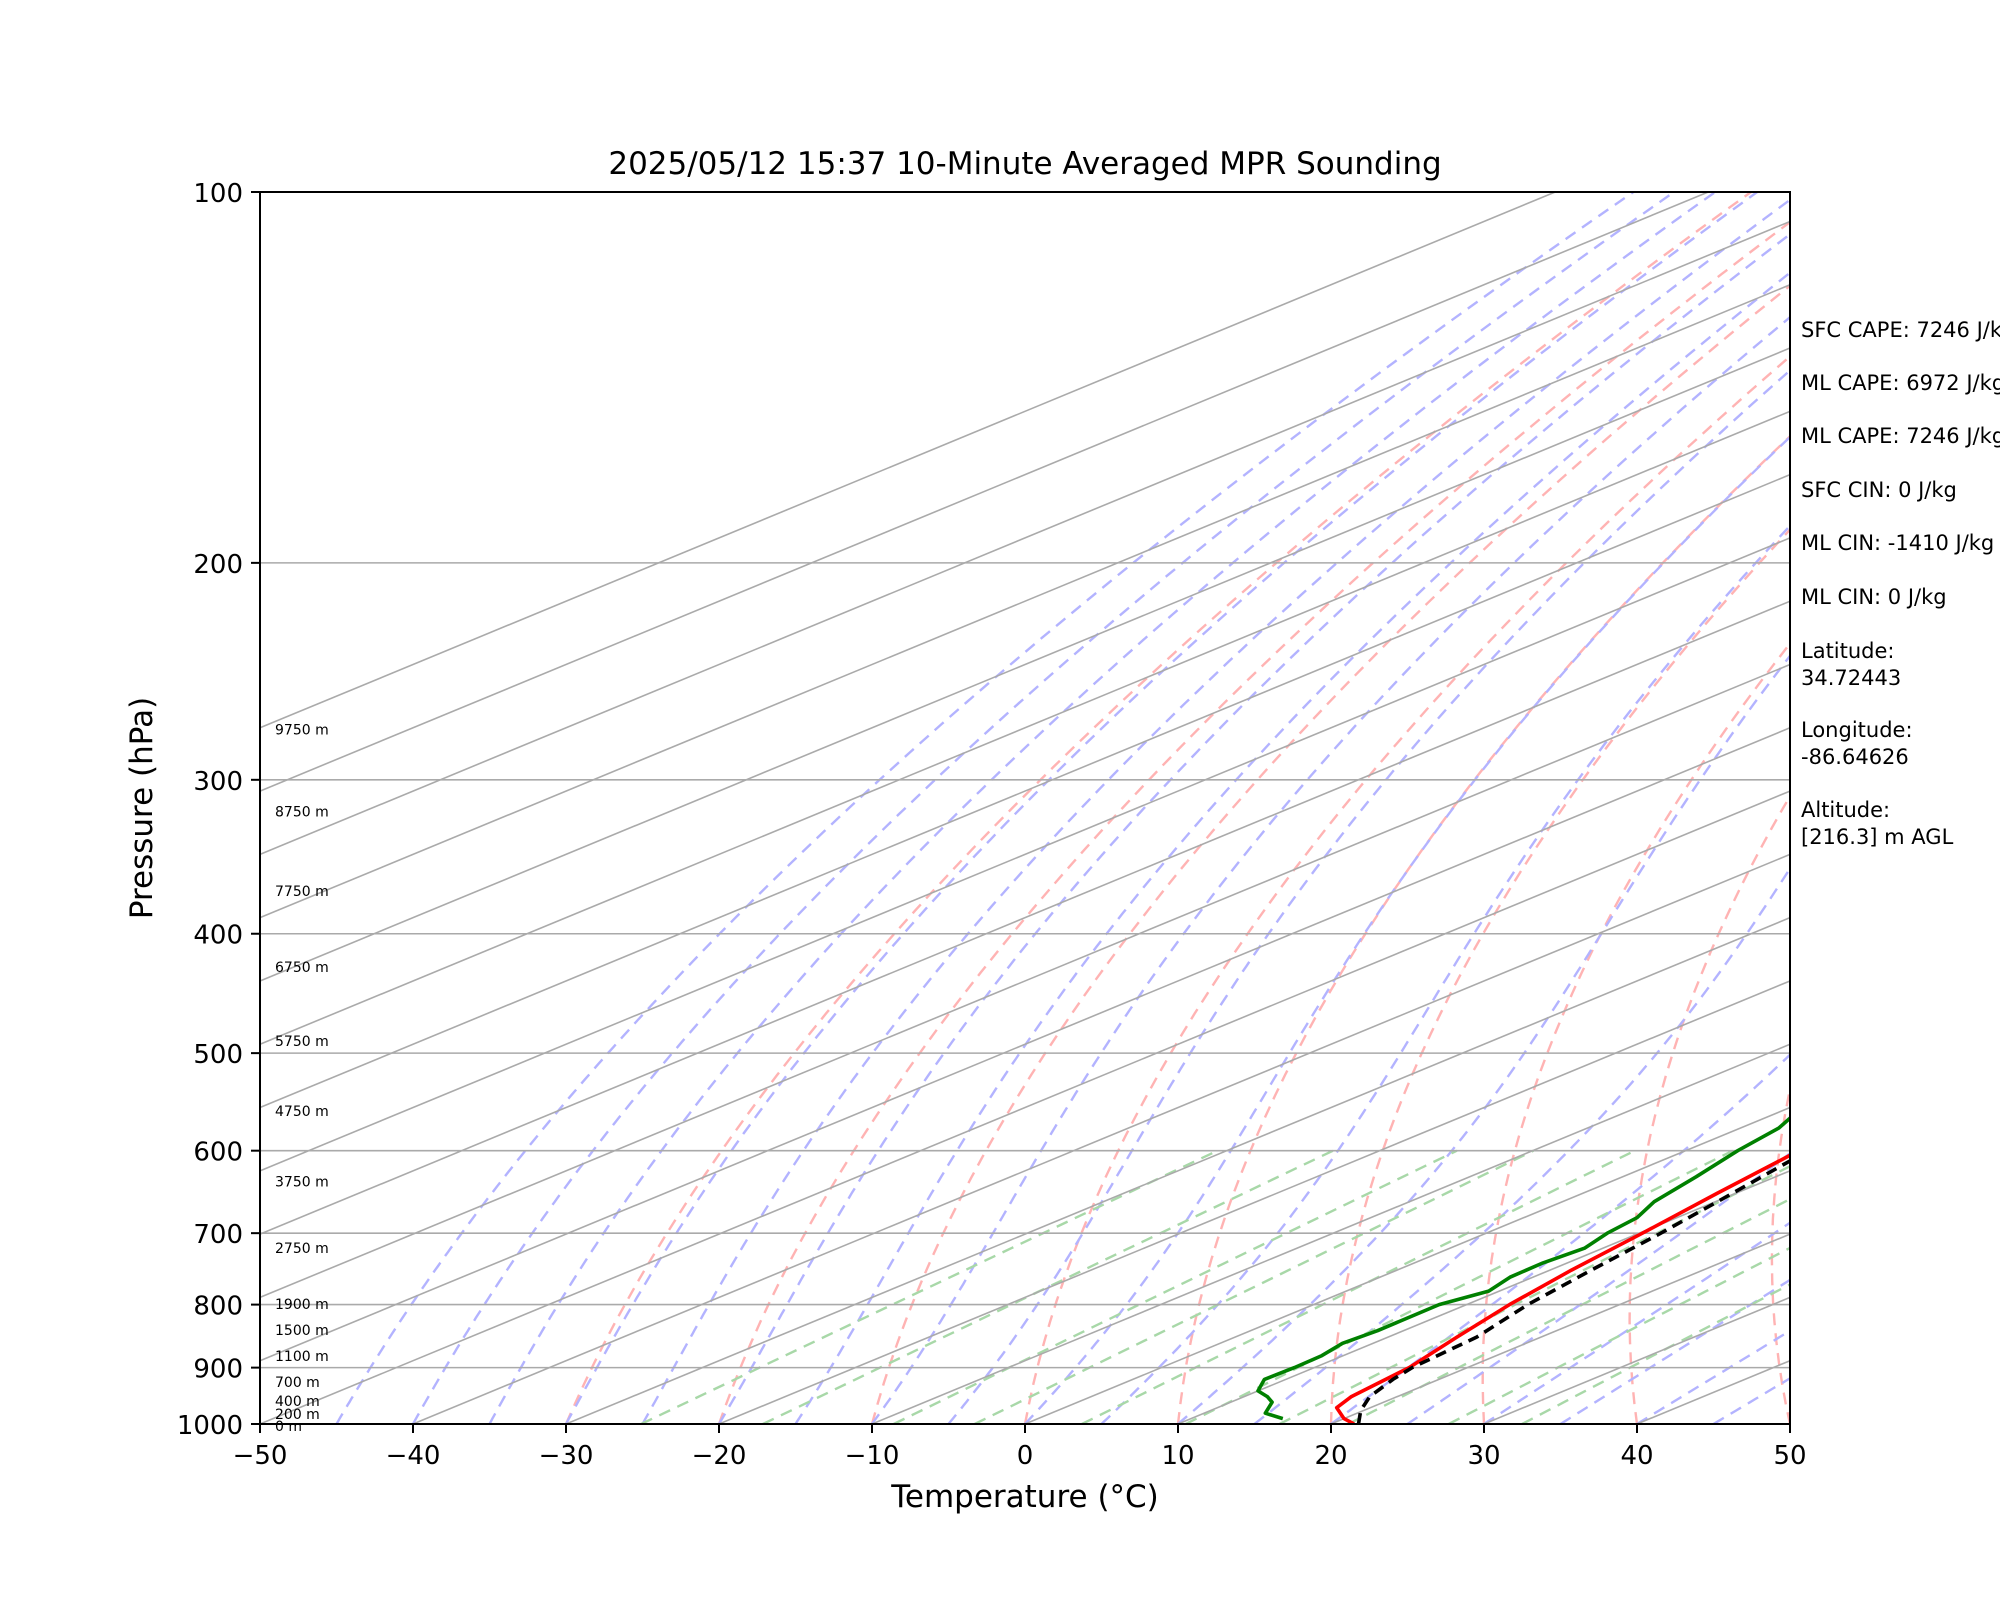  What do you see at coordinates (302, 892) in the screenshot?
I see `height-label: 7750 m` at bounding box center [302, 892].